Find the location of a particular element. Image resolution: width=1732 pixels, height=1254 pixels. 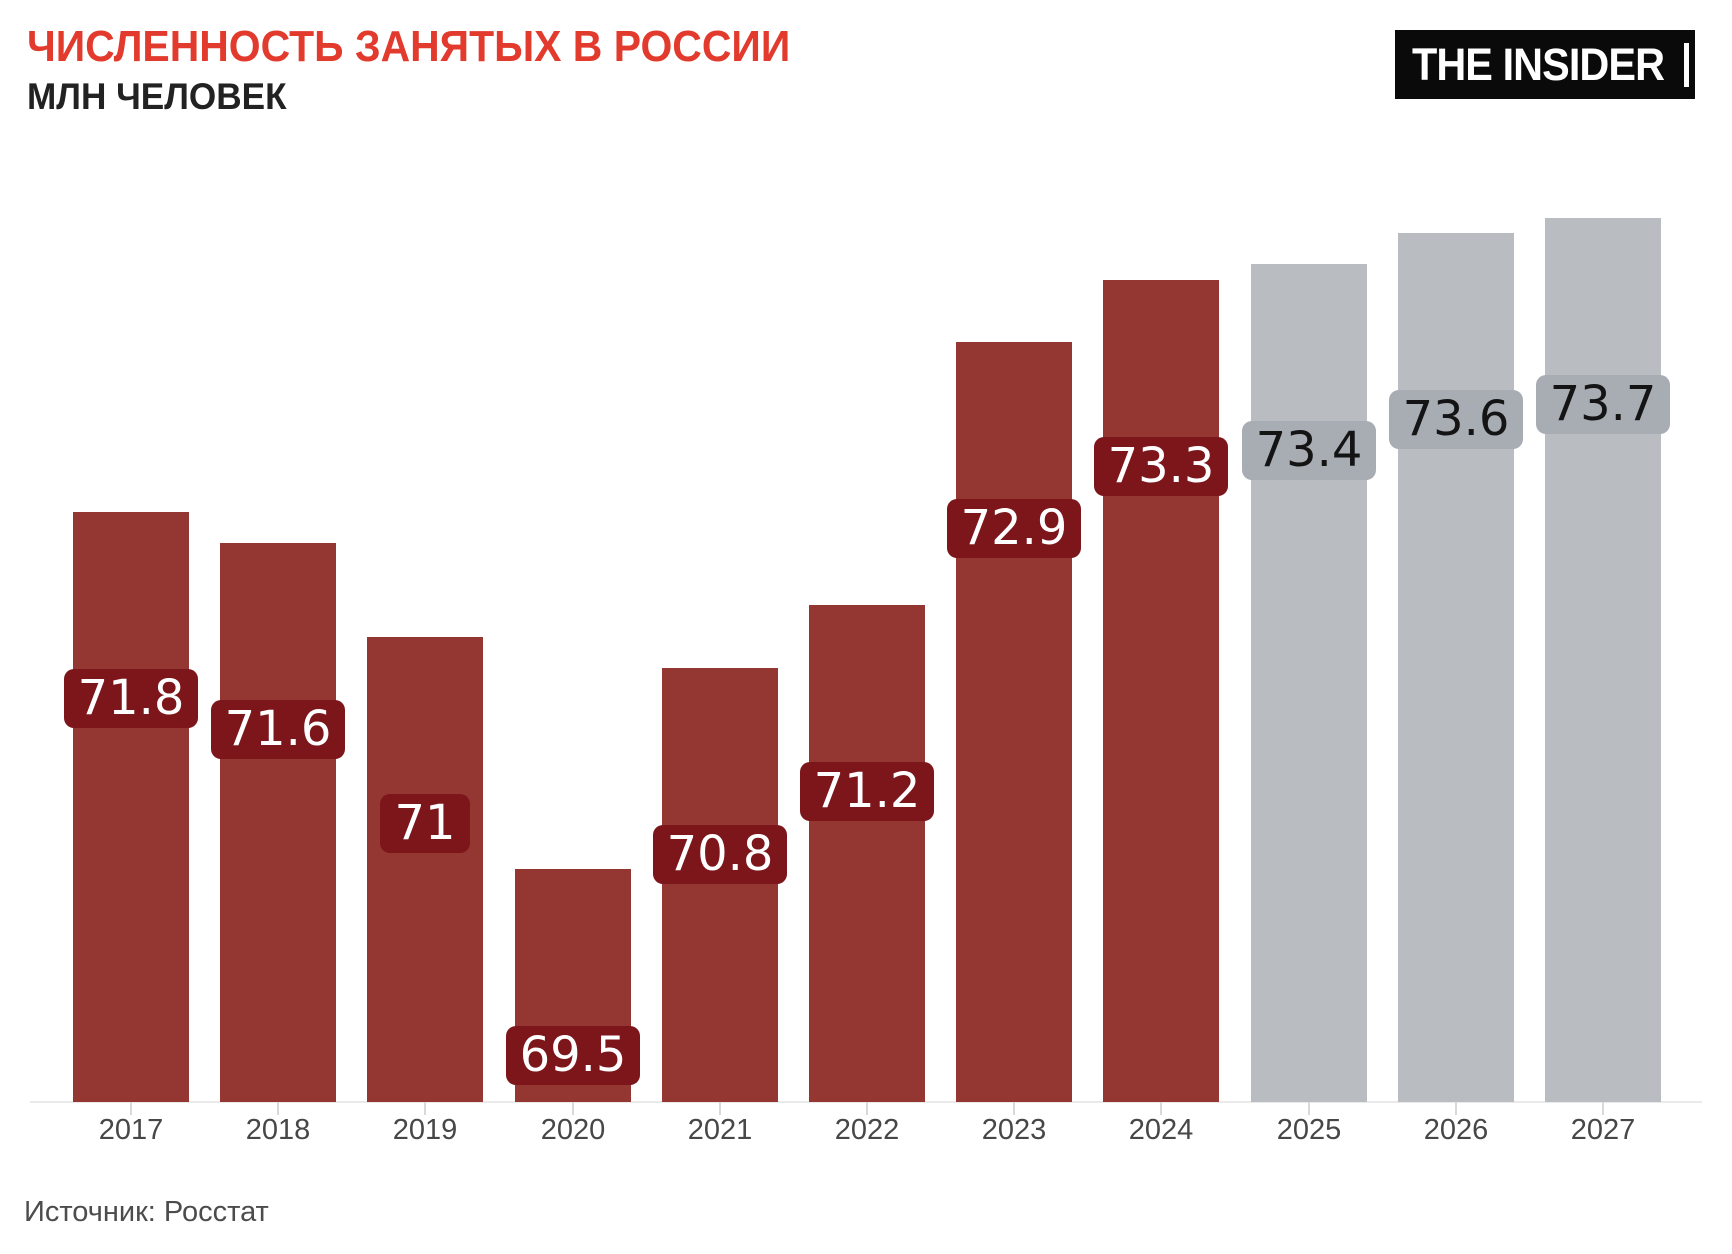

bar-2024 is located at coordinates (1161, 691).